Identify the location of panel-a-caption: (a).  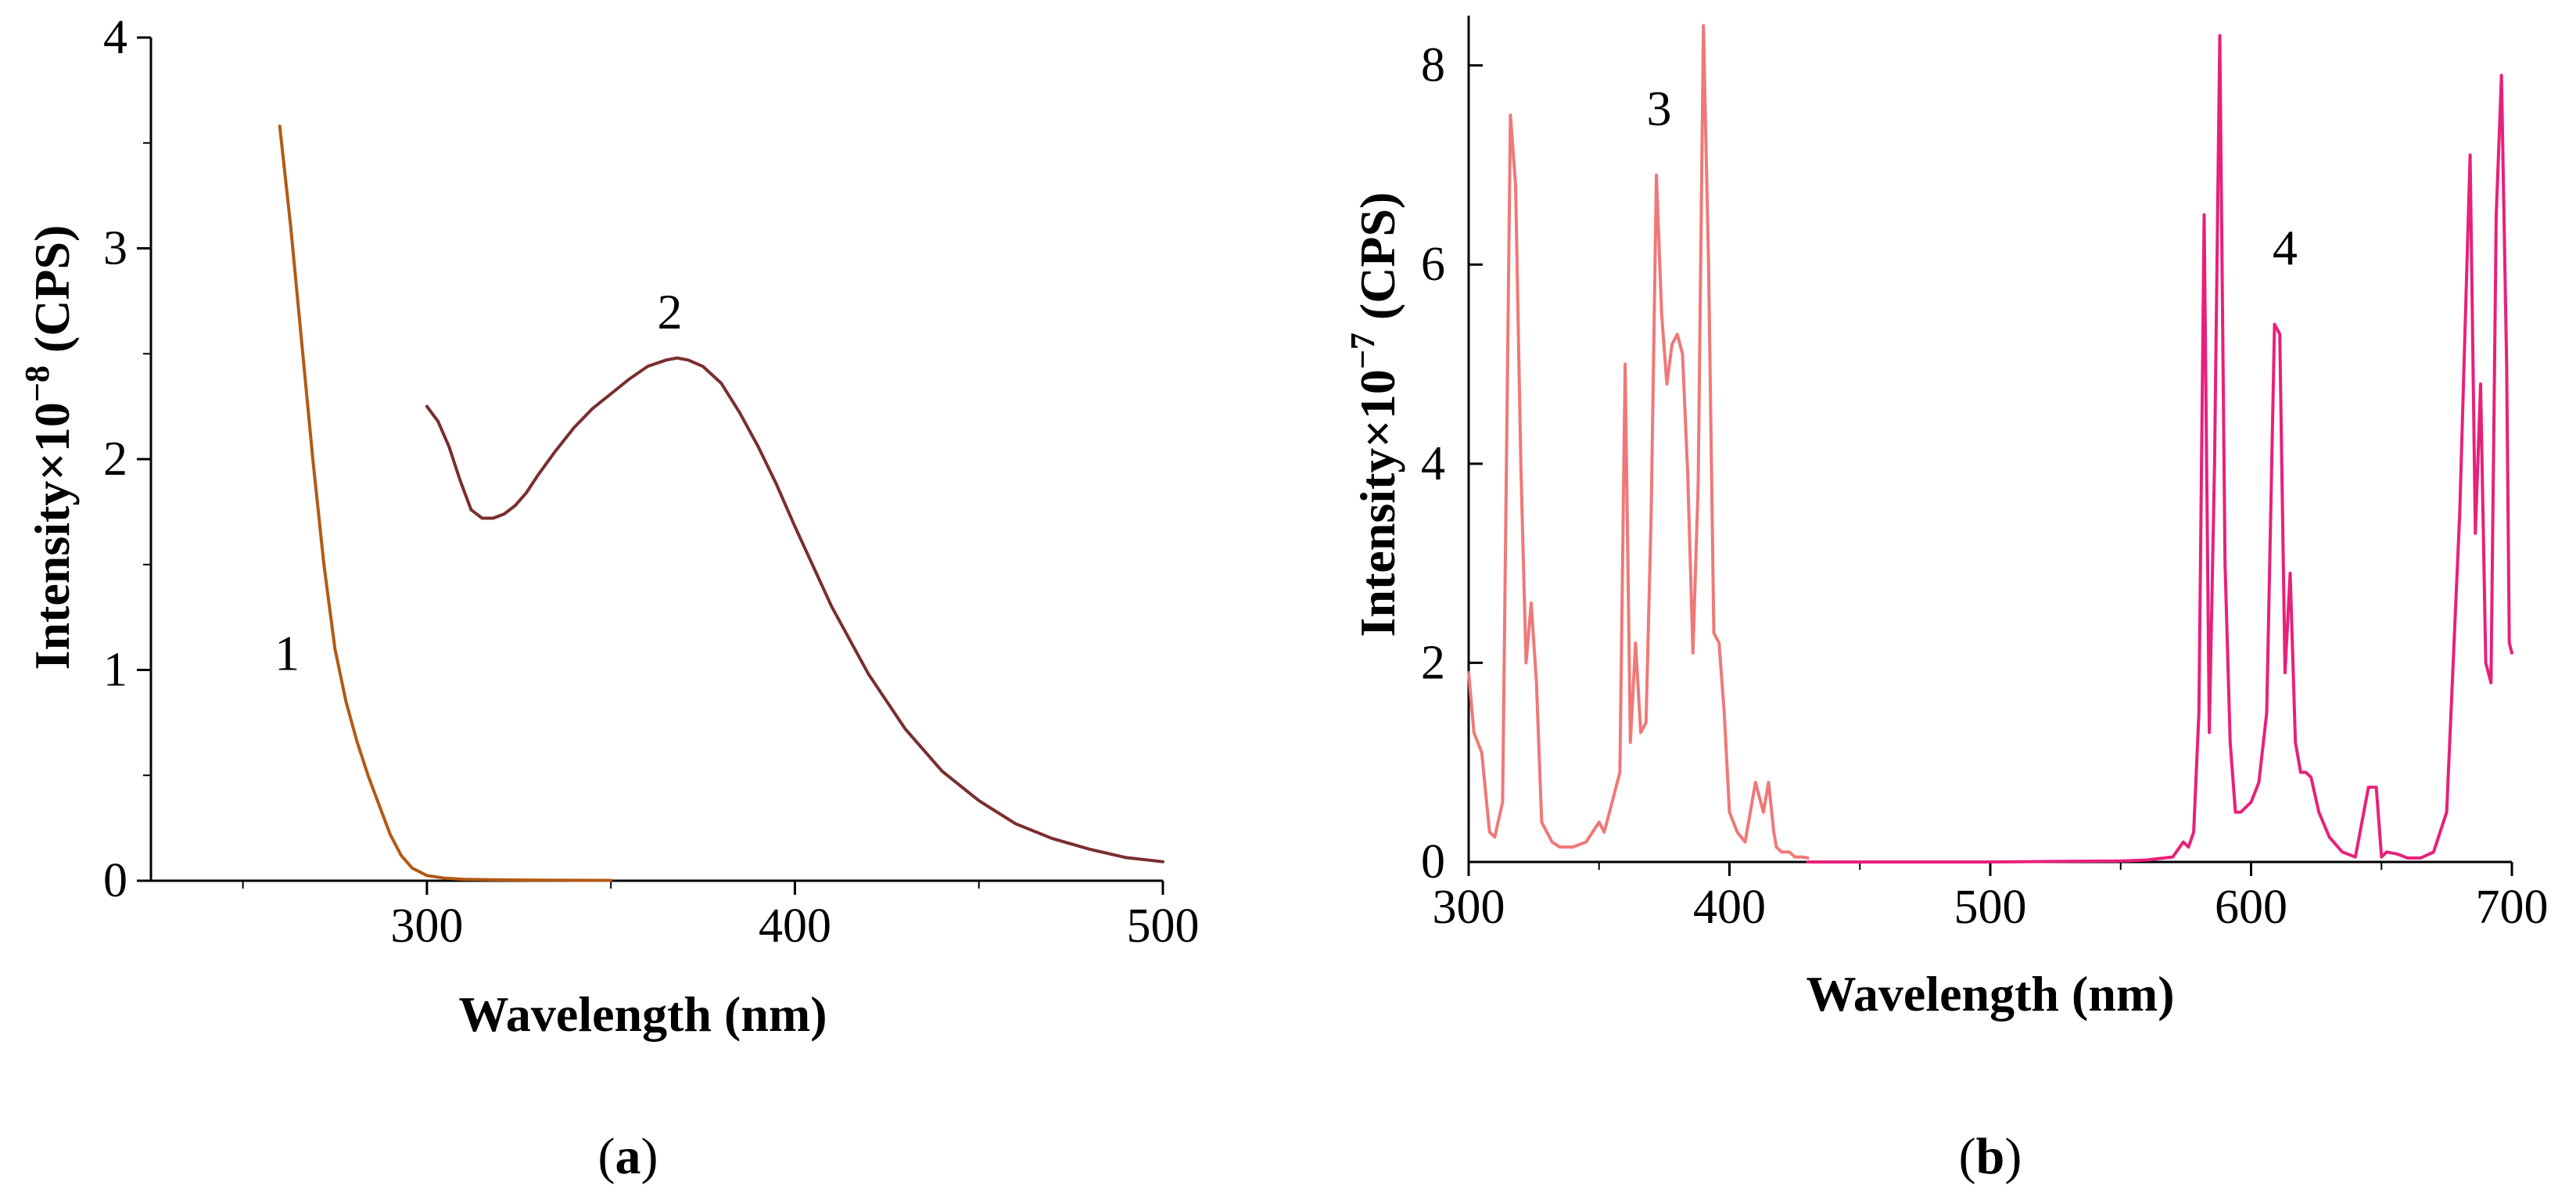
(628, 1156).